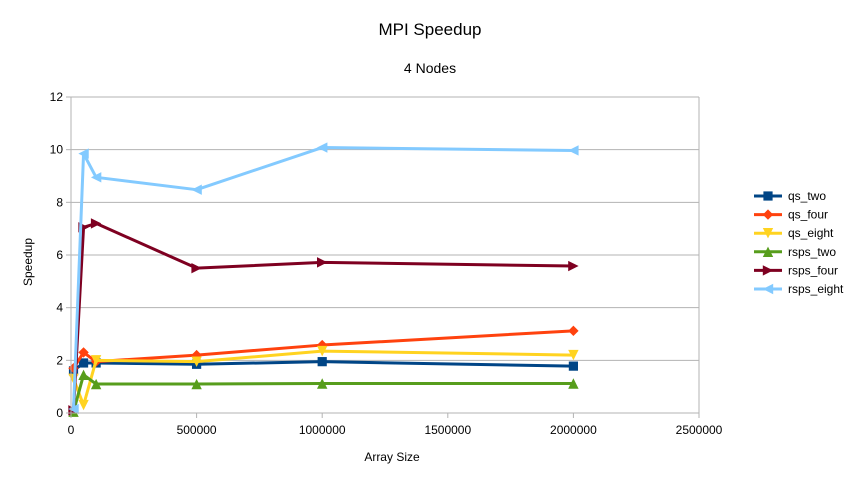 Image resolution: width=859 pixels, height=484 pixels. I want to click on legend-label: qs_two, so click(807, 196).